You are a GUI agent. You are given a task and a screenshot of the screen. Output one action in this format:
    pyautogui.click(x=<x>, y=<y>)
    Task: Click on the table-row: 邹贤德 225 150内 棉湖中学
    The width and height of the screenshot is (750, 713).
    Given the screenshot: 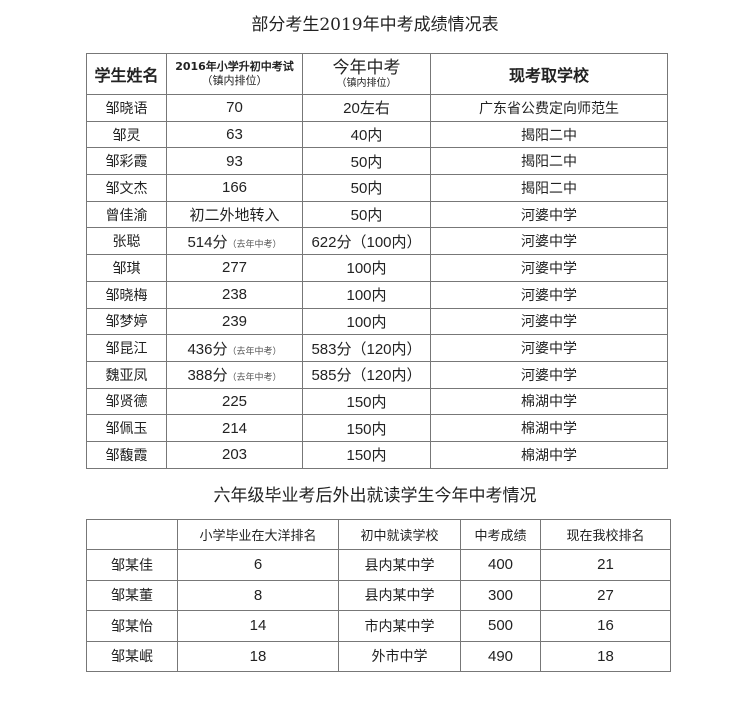 What is the action you would take?
    pyautogui.click(x=377, y=401)
    